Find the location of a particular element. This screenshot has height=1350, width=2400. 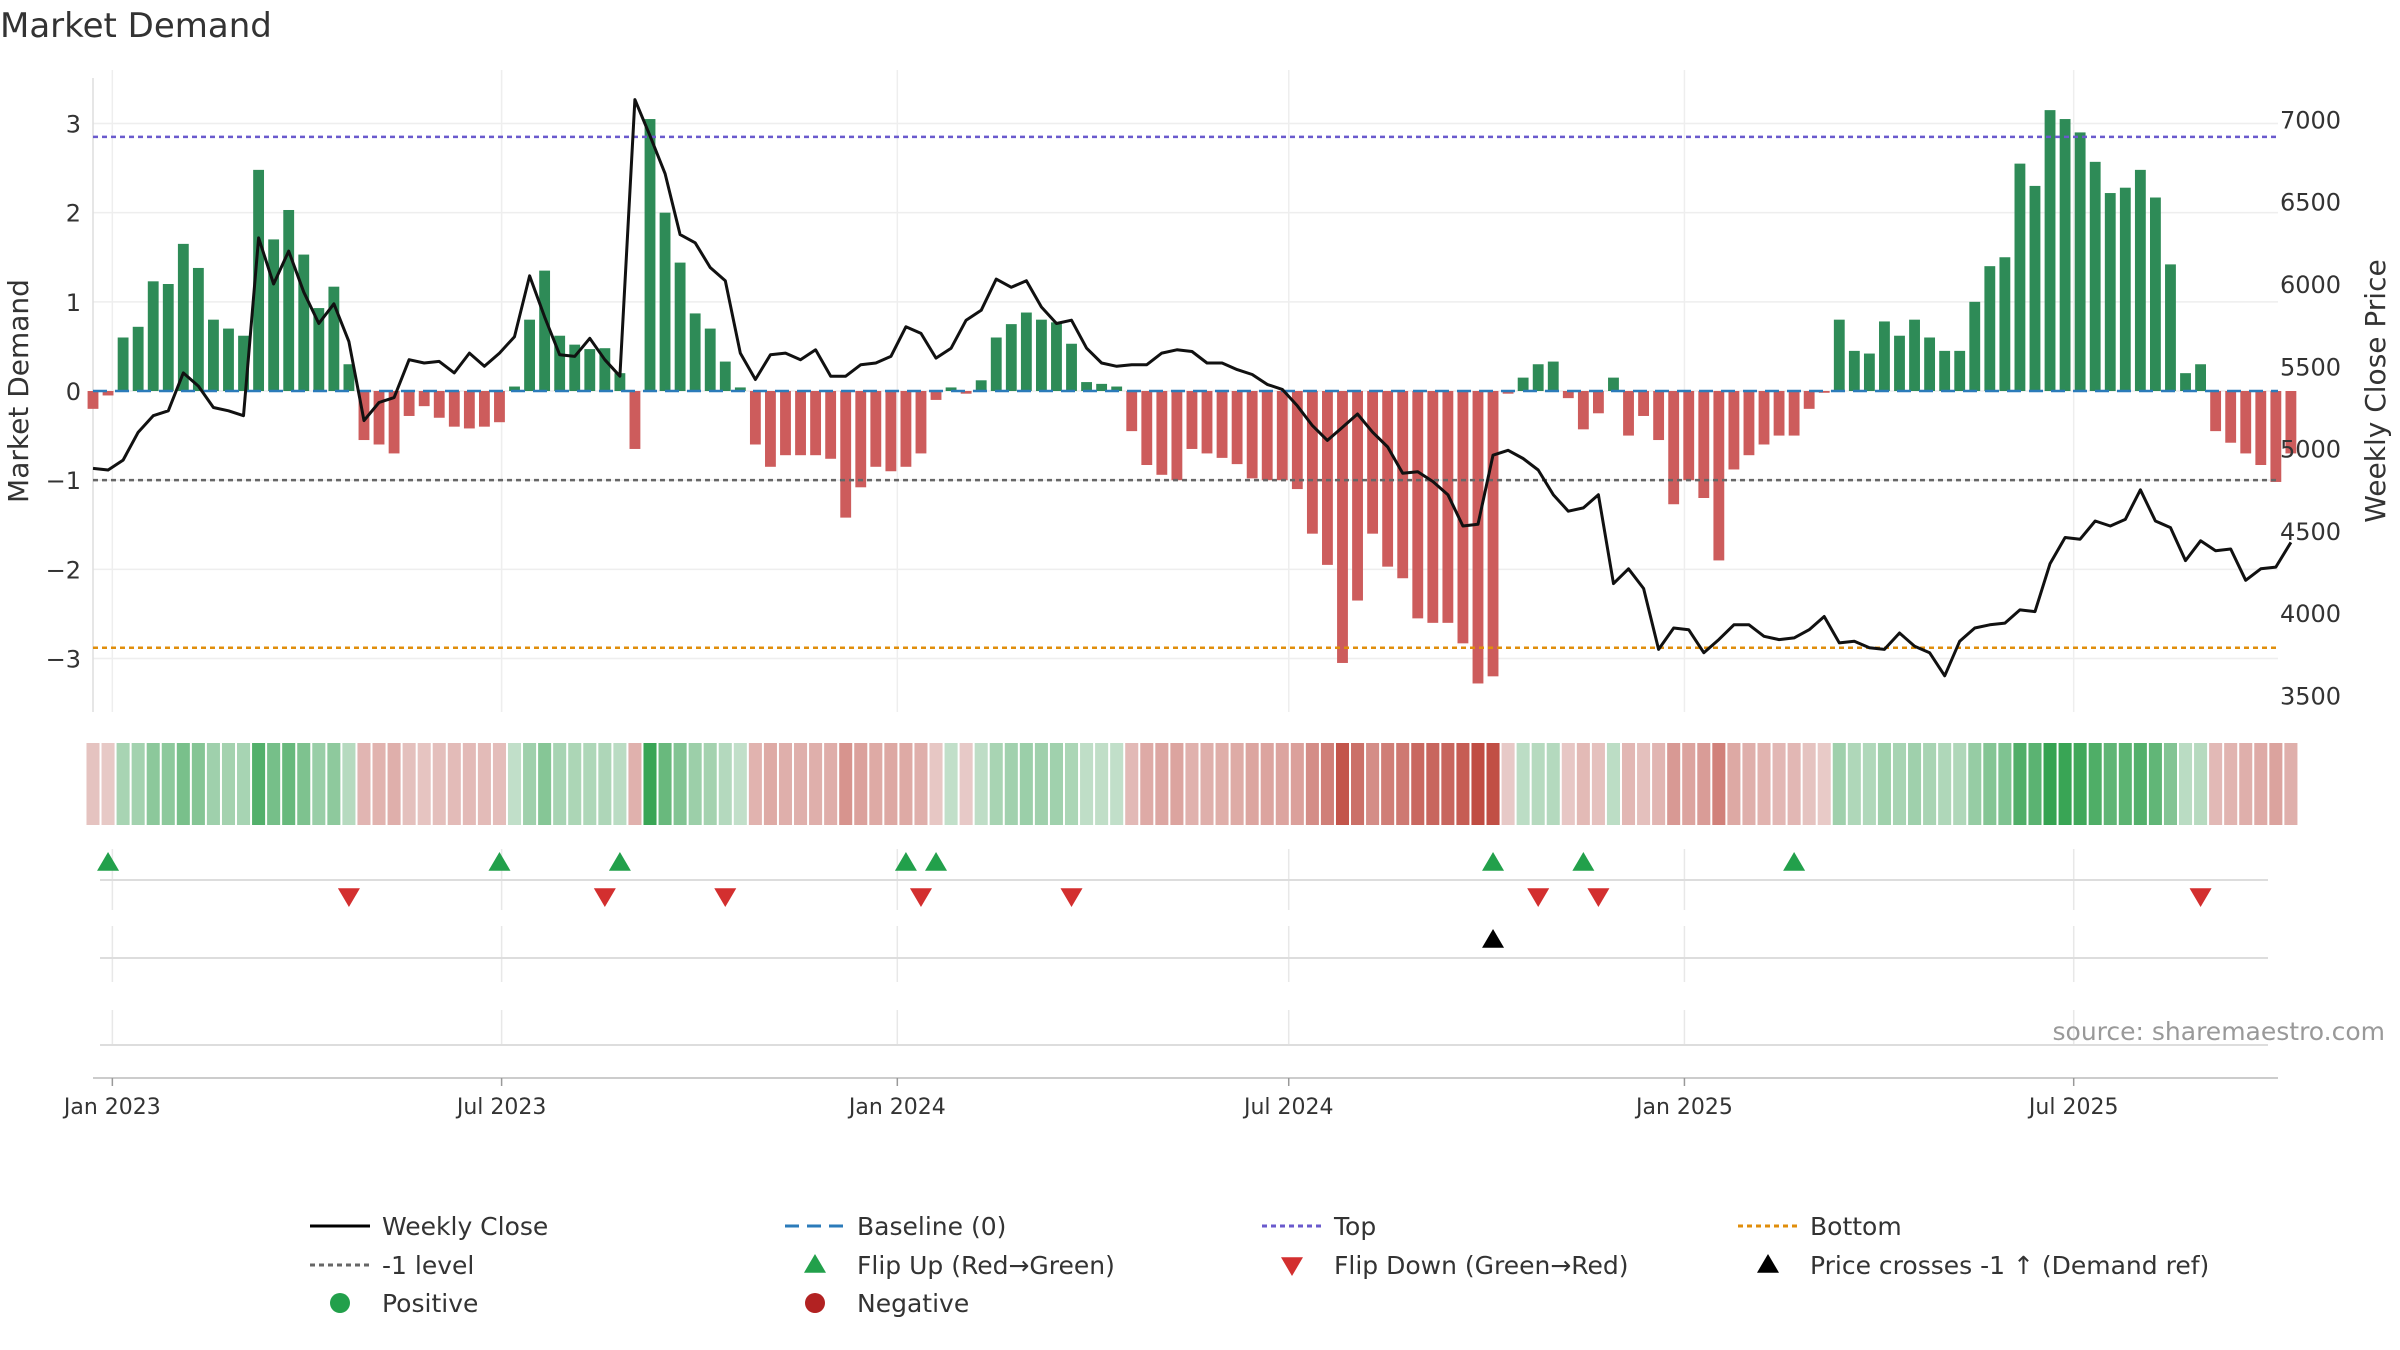

left-tick-label: 3 is located at coordinates (73, 125).